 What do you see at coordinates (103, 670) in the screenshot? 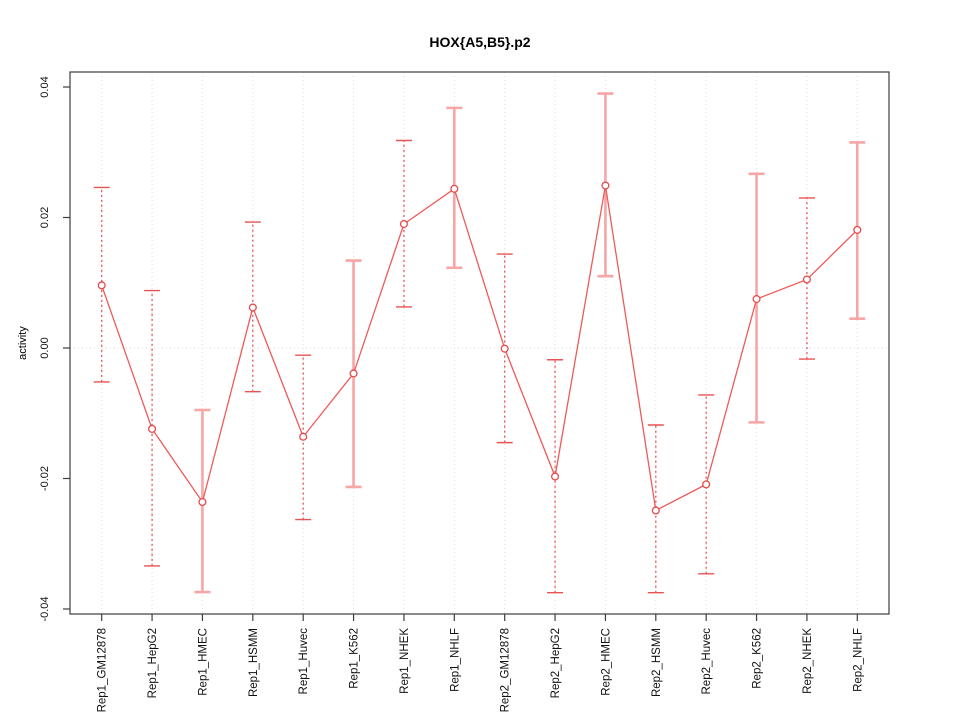
I see `x-axis-tick-label: Rep1_GM12878` at bounding box center [103, 670].